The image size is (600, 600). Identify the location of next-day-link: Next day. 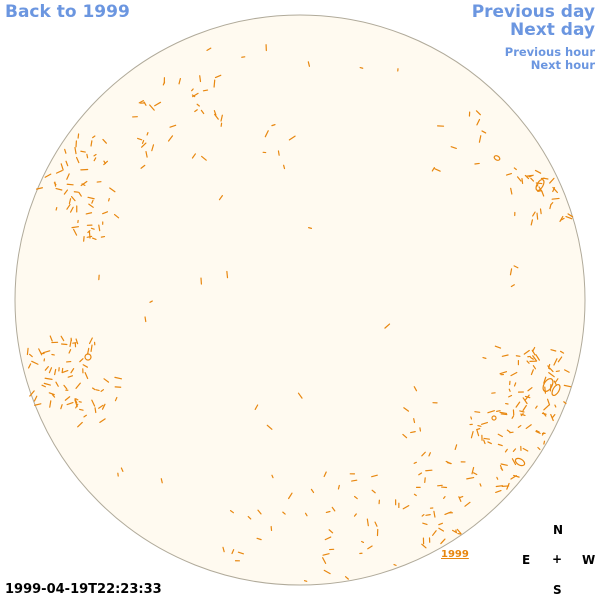
(552, 30).